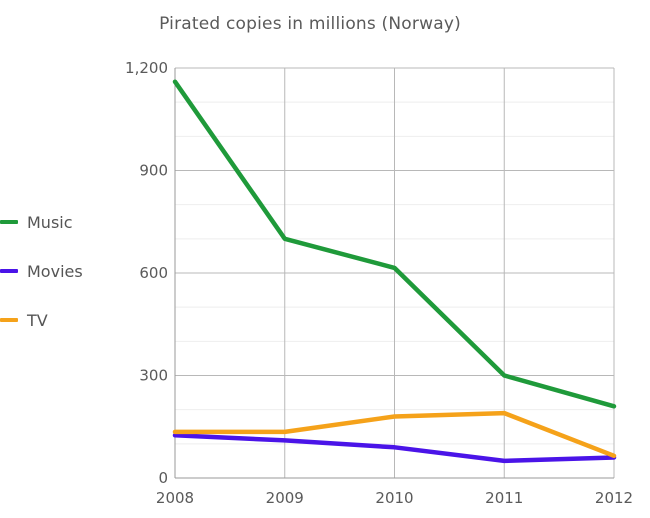 The image size is (650, 518). What do you see at coordinates (153, 171) in the screenshot?
I see `y-tick-label: 900` at bounding box center [153, 171].